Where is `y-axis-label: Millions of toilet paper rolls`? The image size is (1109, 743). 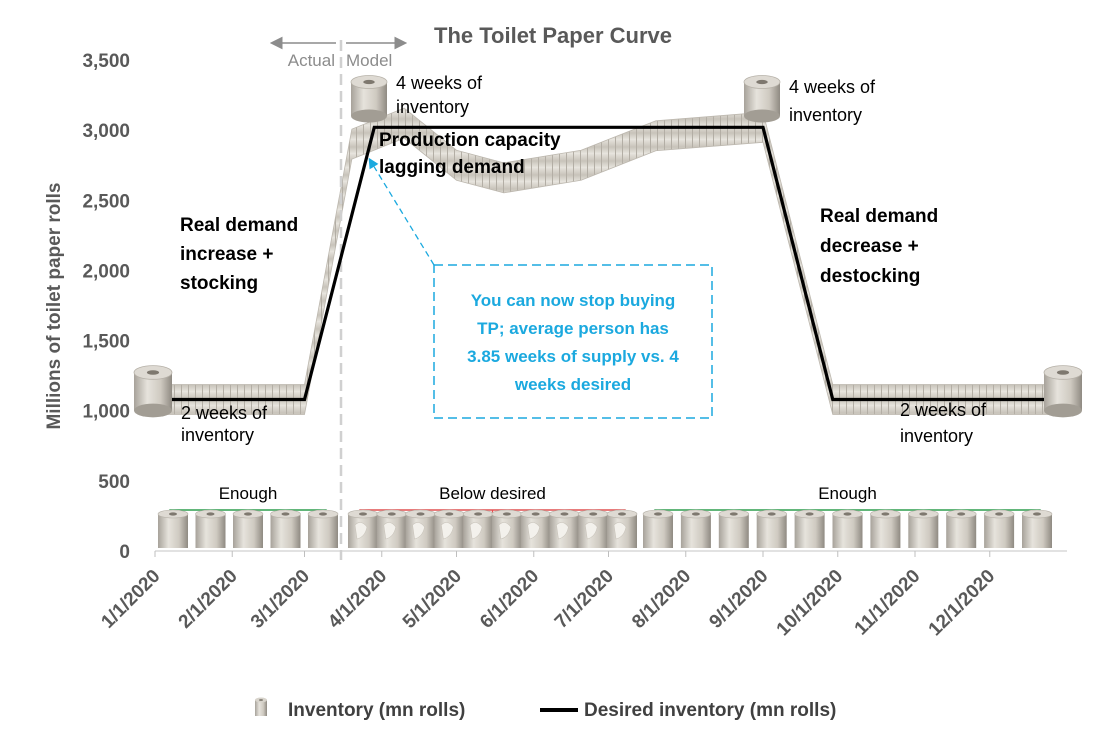 y-axis-label: Millions of toilet paper rolls is located at coordinates (54, 305).